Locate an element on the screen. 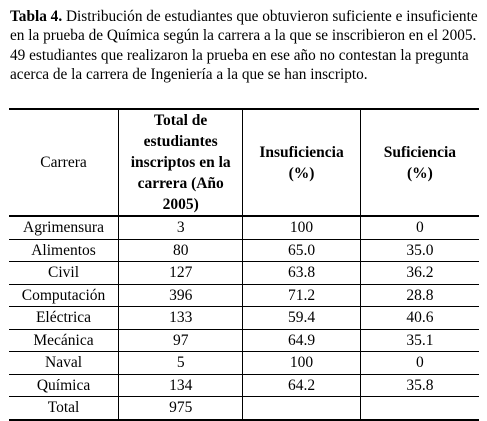 The image size is (487, 421). header-insuficiencia: Insuficiencia (%) is located at coordinates (301, 162).